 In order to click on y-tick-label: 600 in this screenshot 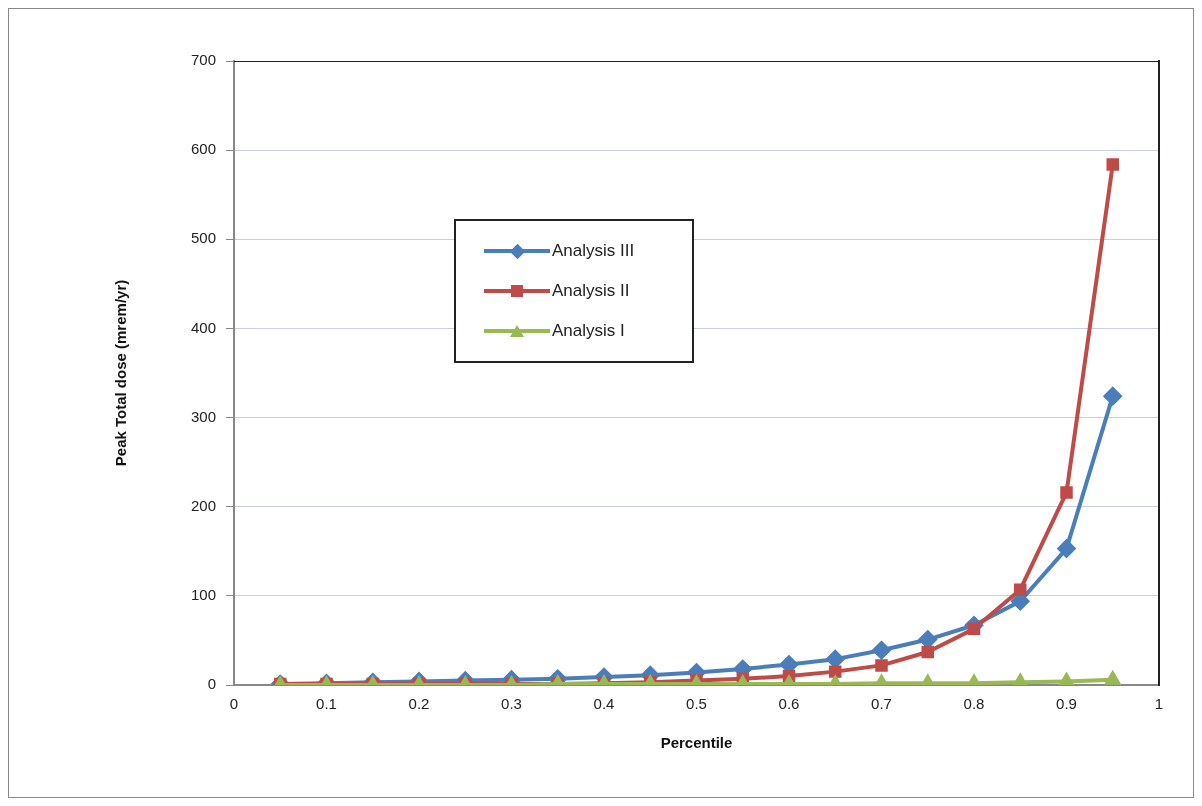, I will do `click(204, 149)`.